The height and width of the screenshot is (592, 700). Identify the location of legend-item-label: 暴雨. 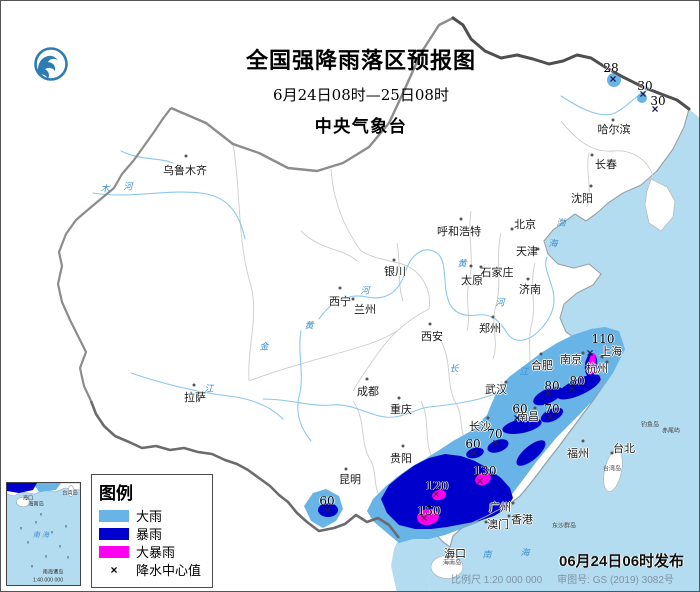
(149, 534).